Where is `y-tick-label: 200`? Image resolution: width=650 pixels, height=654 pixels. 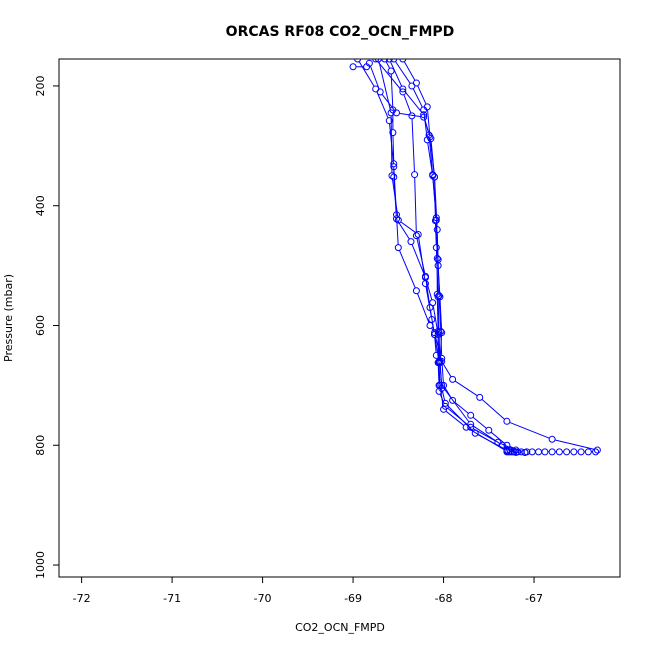
y-tick-label: 200 is located at coordinates (40, 85).